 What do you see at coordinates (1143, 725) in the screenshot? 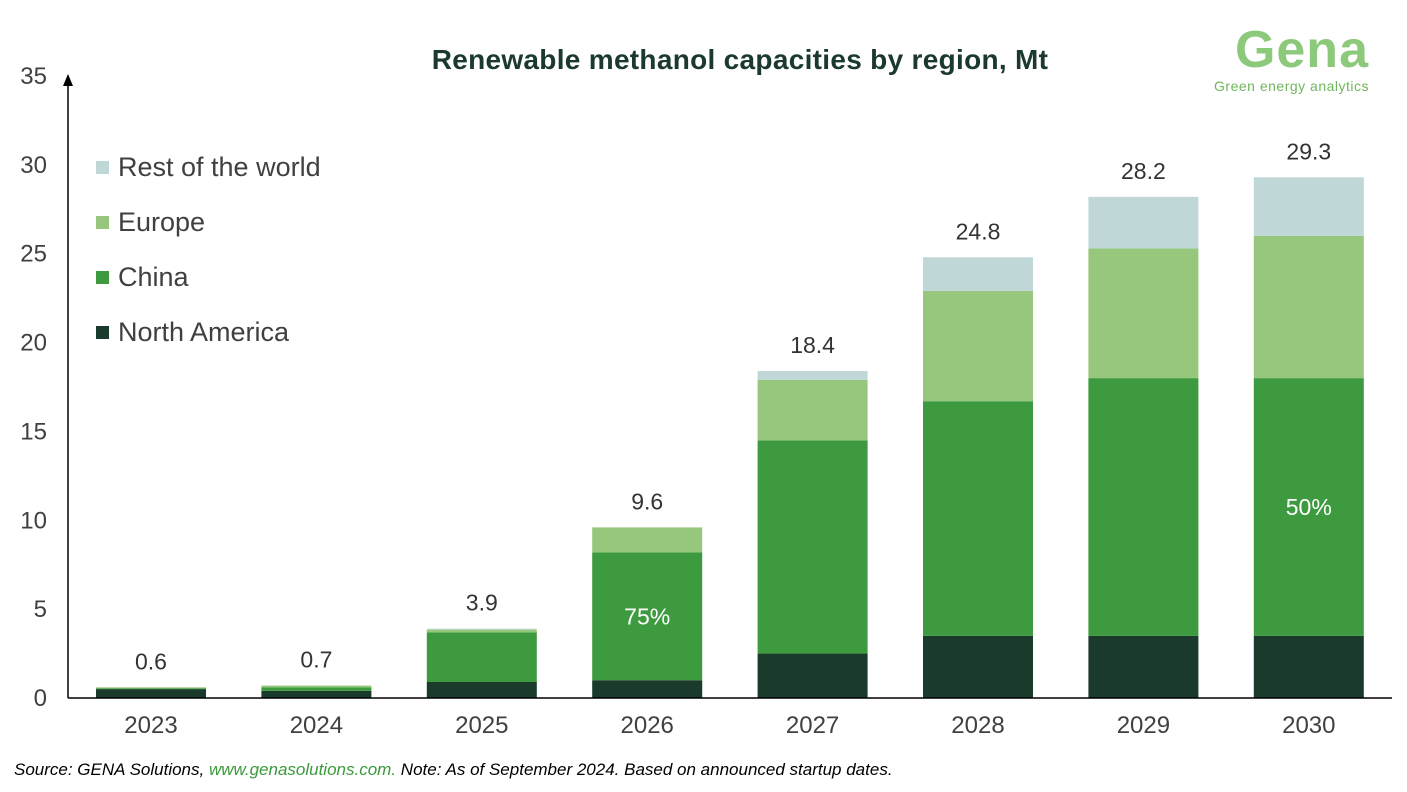
I see `x-tick-label-2029: 2029` at bounding box center [1143, 725].